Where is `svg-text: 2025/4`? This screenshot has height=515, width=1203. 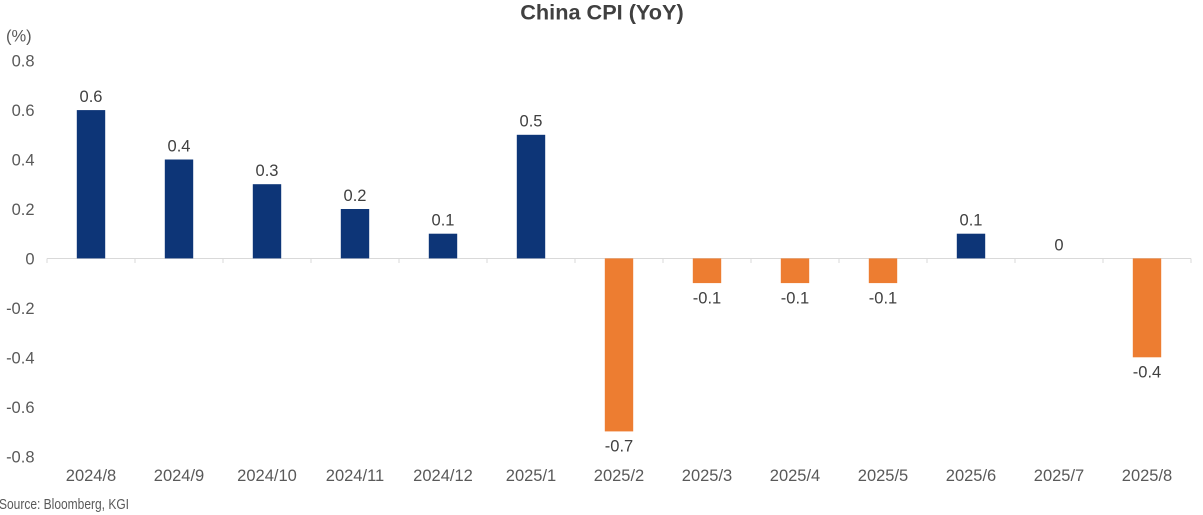
svg-text: 2025/4 is located at coordinates (795, 476).